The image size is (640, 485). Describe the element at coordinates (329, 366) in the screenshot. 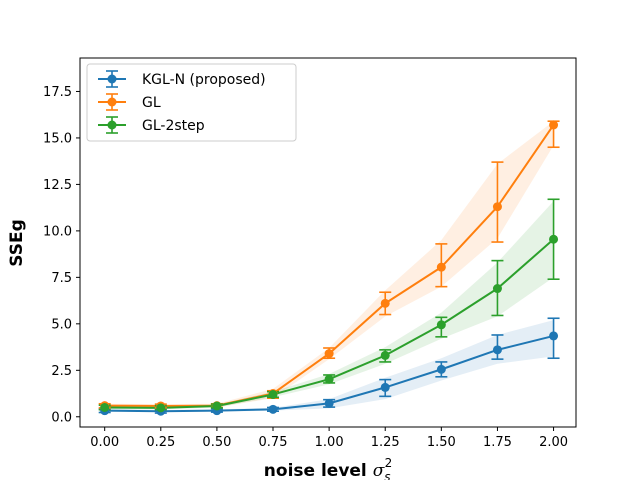

I see `band-kgl-n-proposed` at that location.